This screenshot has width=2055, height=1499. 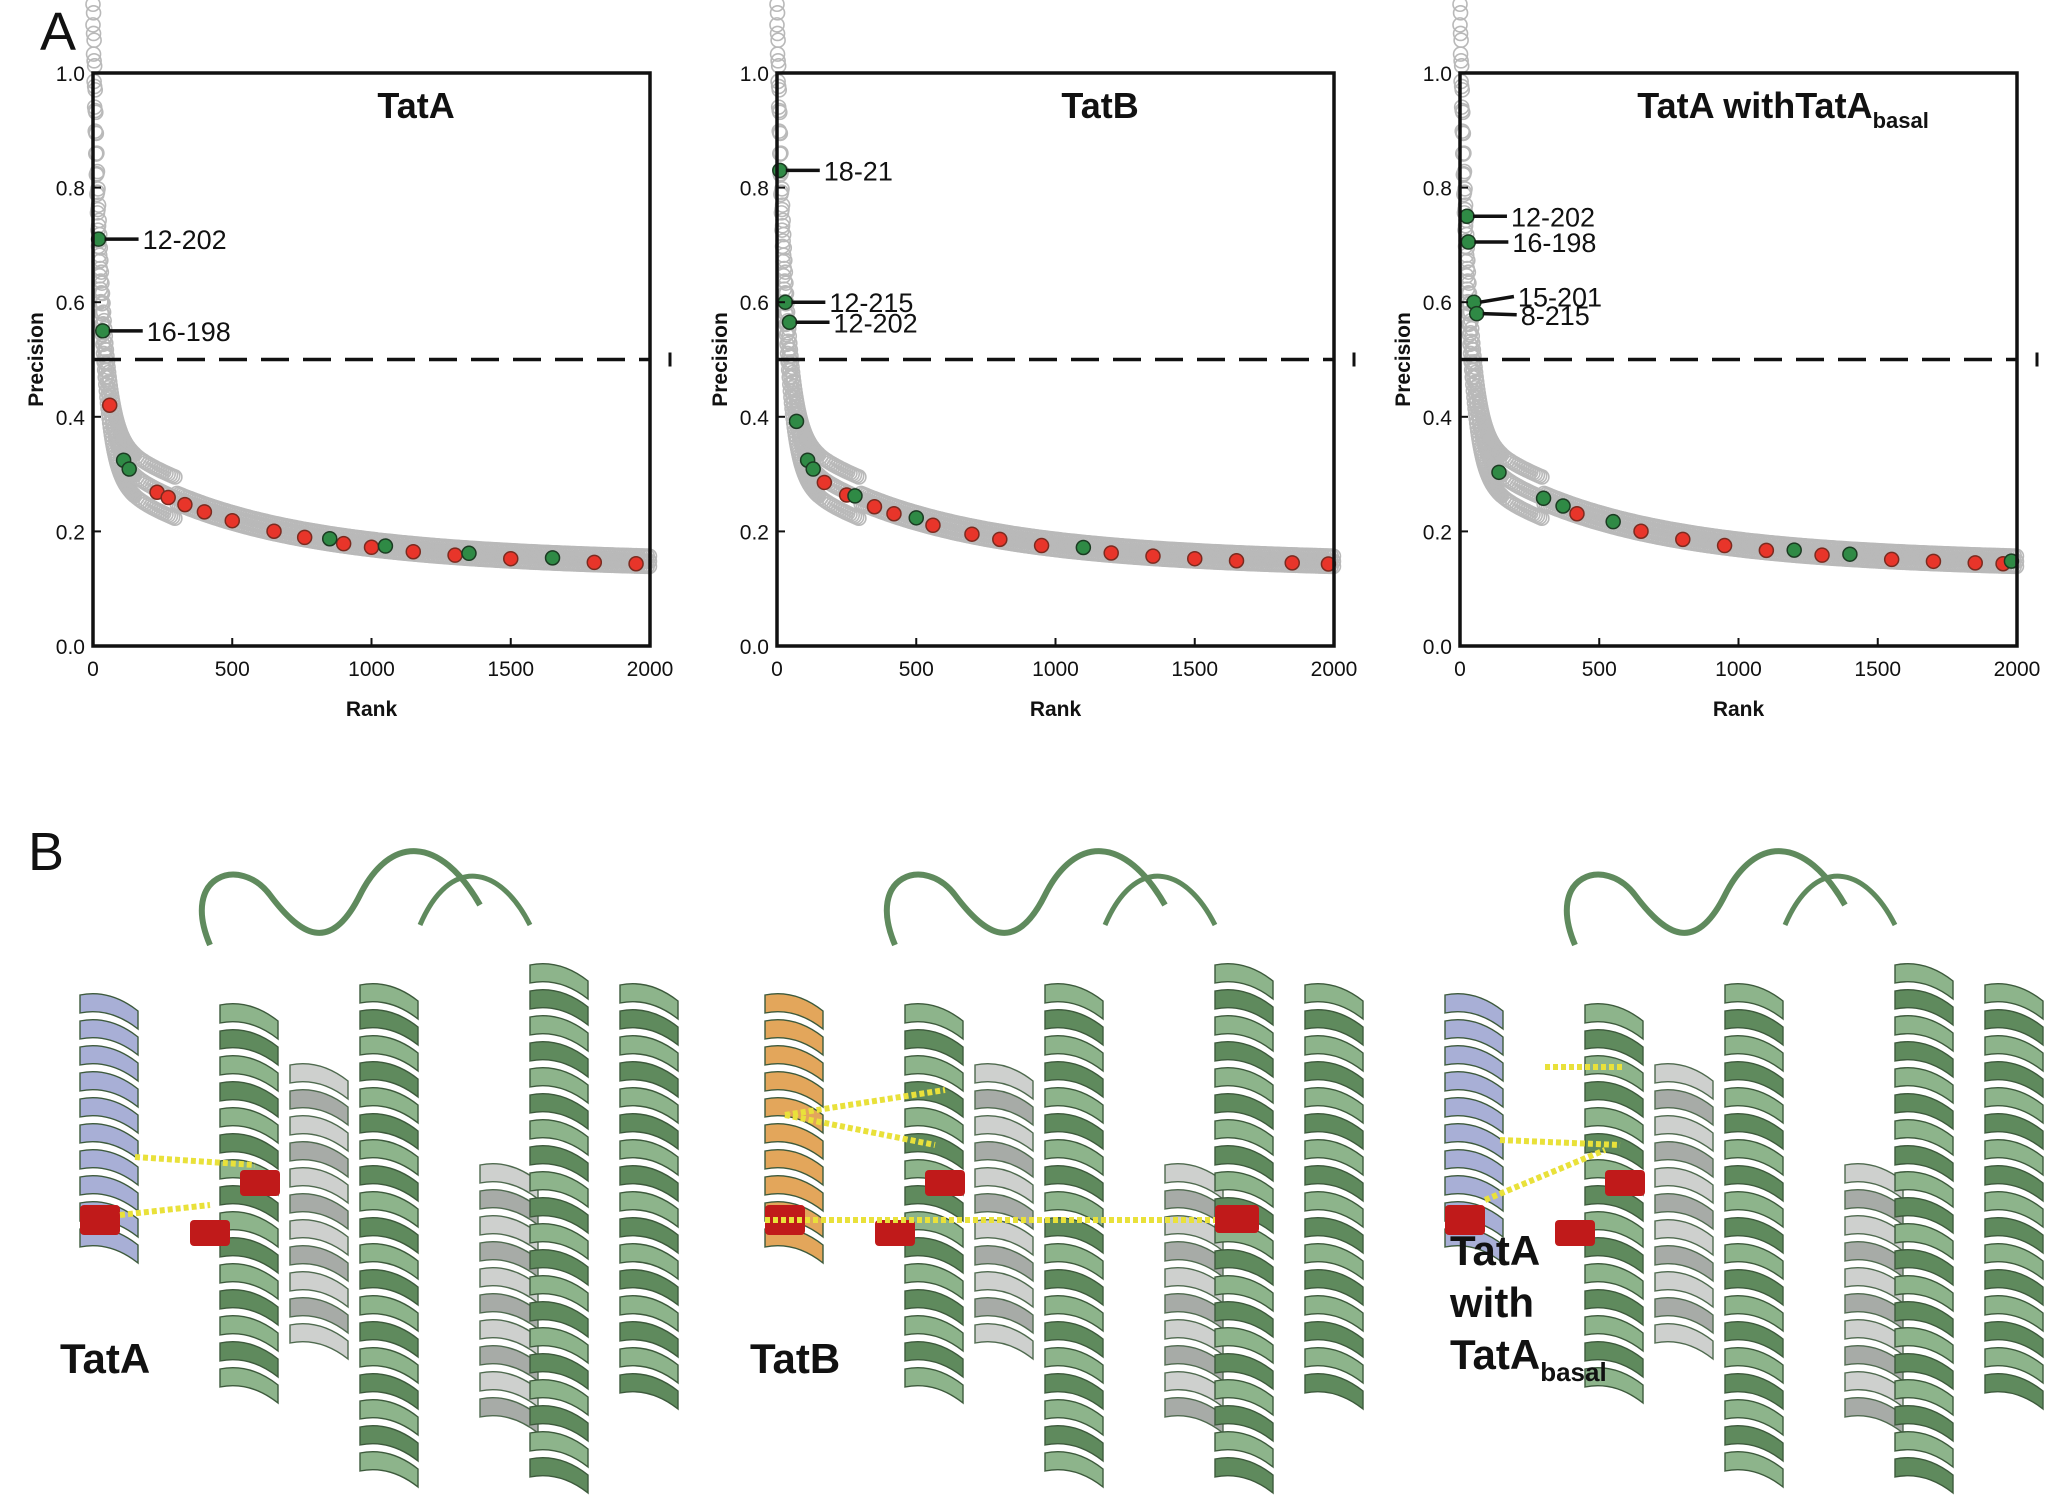 I want to click on loop, so click(x=1160, y=900).